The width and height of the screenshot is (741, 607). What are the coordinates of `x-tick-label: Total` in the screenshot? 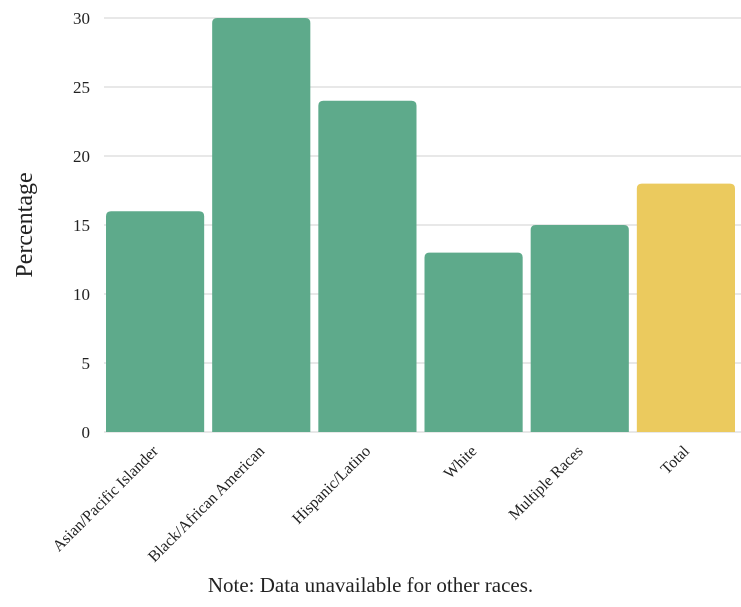 It's located at (675, 459).